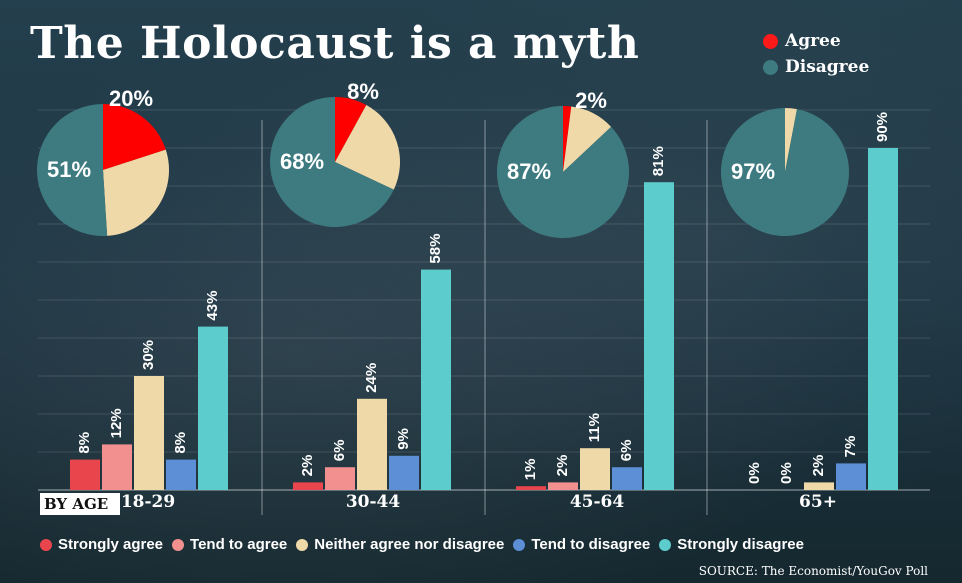 This screenshot has width=962, height=583. Describe the element at coordinates (403, 439) in the screenshot. I see `bar-value-label: 9%` at that location.